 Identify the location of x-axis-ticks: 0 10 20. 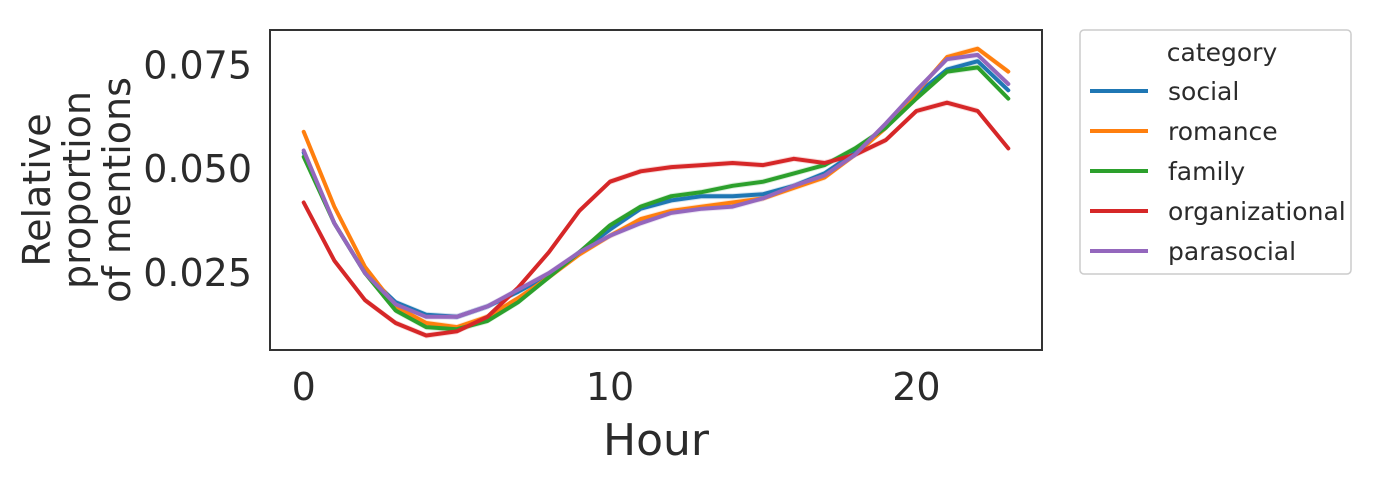
(616, 387).